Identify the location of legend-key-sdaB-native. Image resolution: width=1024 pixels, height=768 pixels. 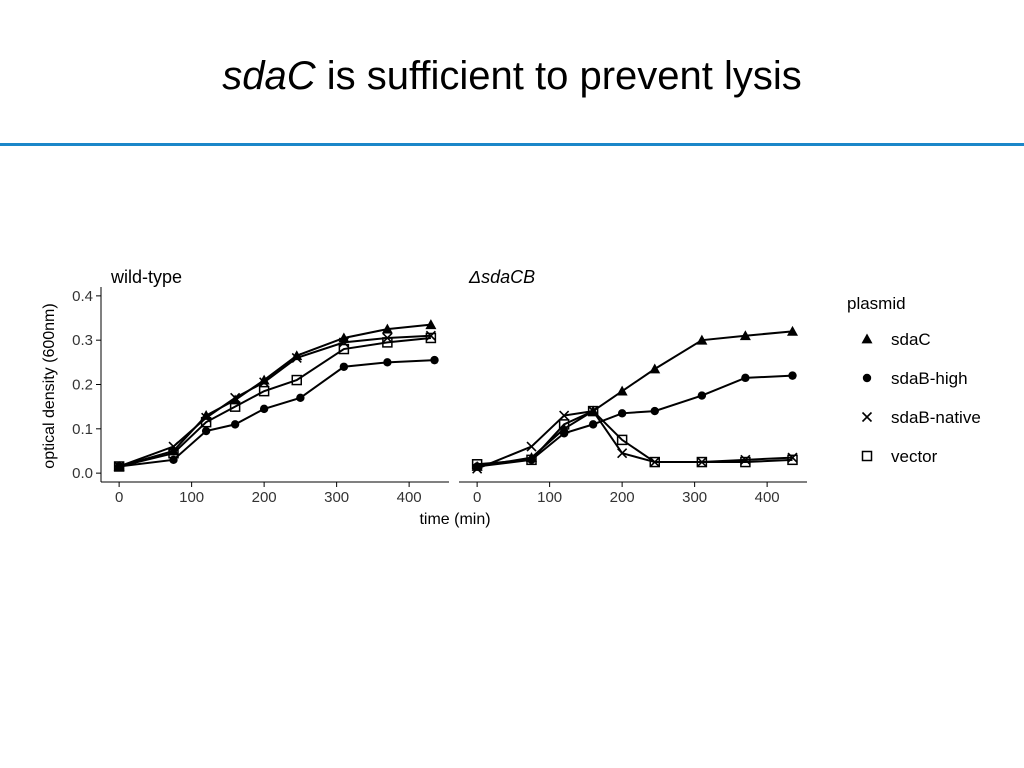
(867, 417).